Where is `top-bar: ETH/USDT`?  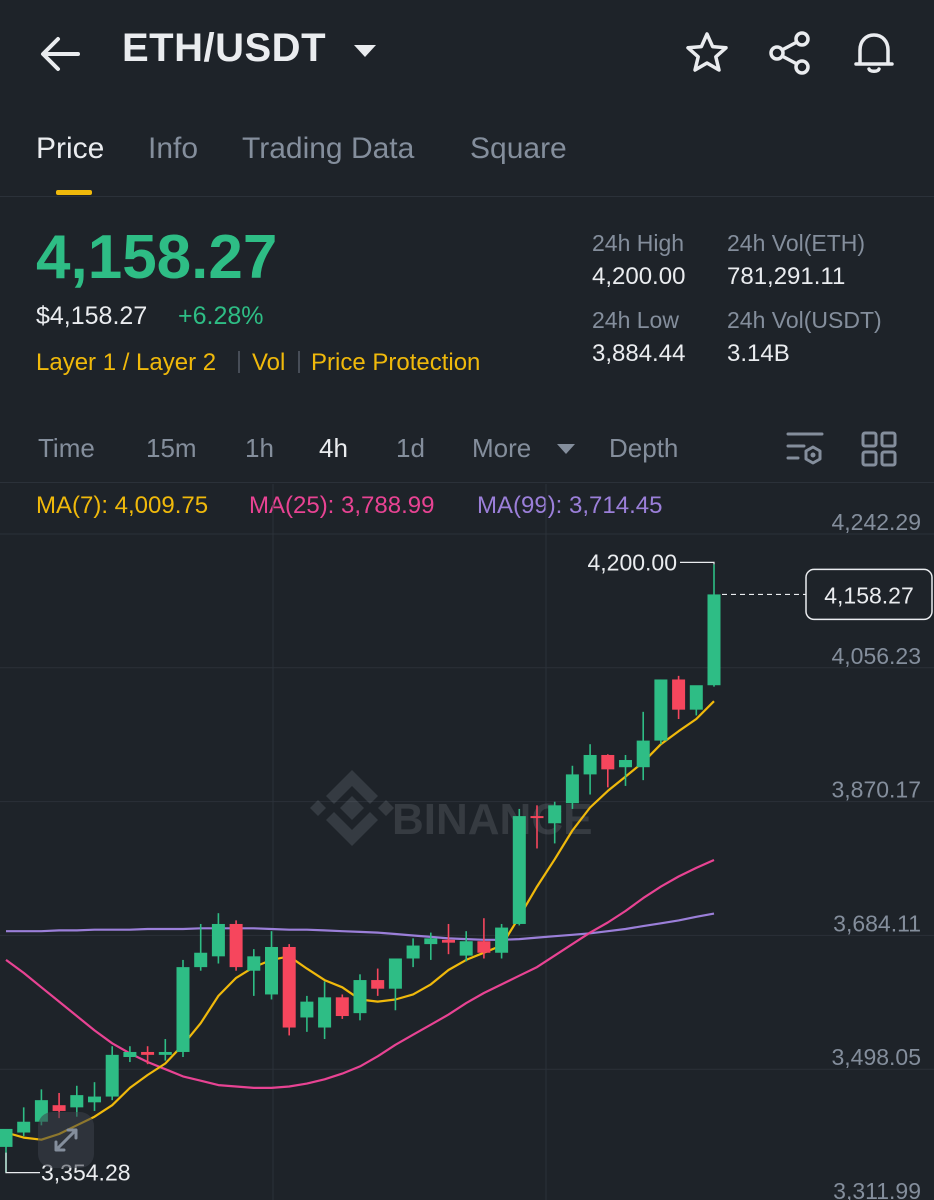 top-bar: ETH/USDT is located at coordinates (467, 55).